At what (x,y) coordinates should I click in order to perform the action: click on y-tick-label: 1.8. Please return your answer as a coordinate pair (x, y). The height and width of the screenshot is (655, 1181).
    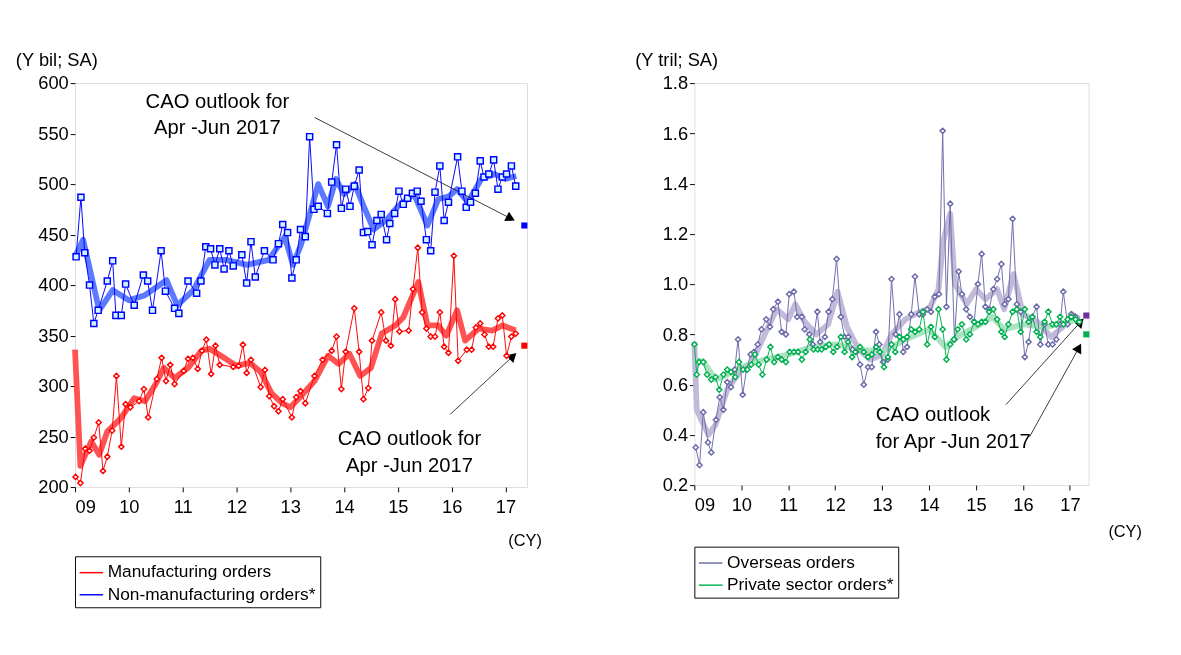
    Looking at the image, I should click on (675, 83).